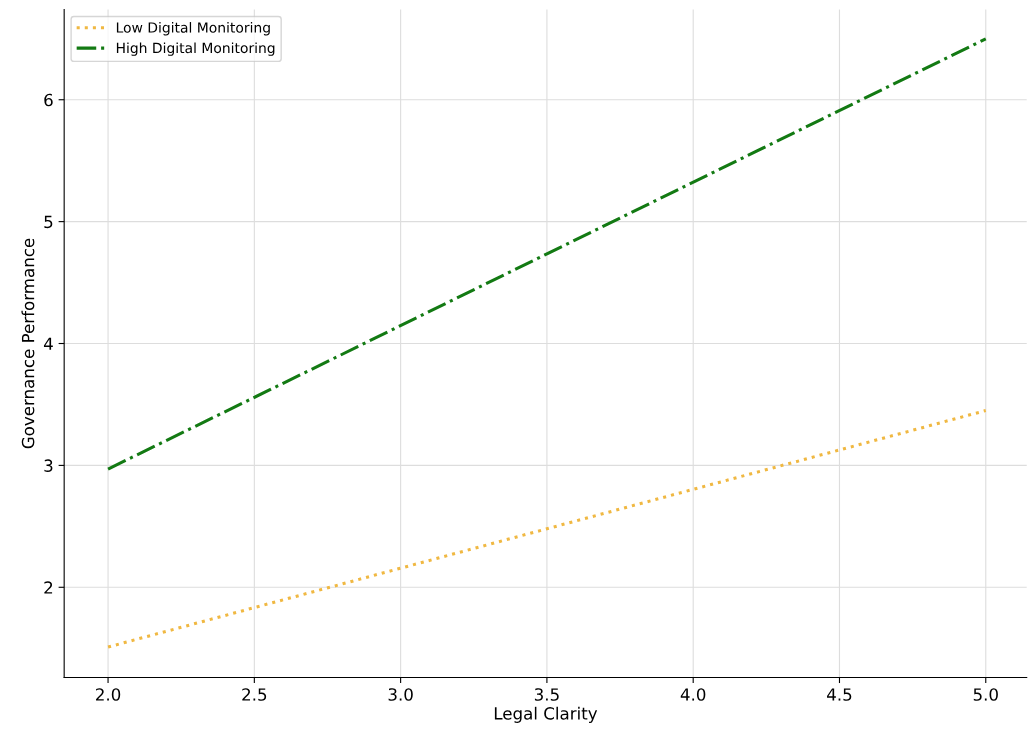  What do you see at coordinates (546, 714) in the screenshot?
I see `x-axis-title: Legal Clarity` at bounding box center [546, 714].